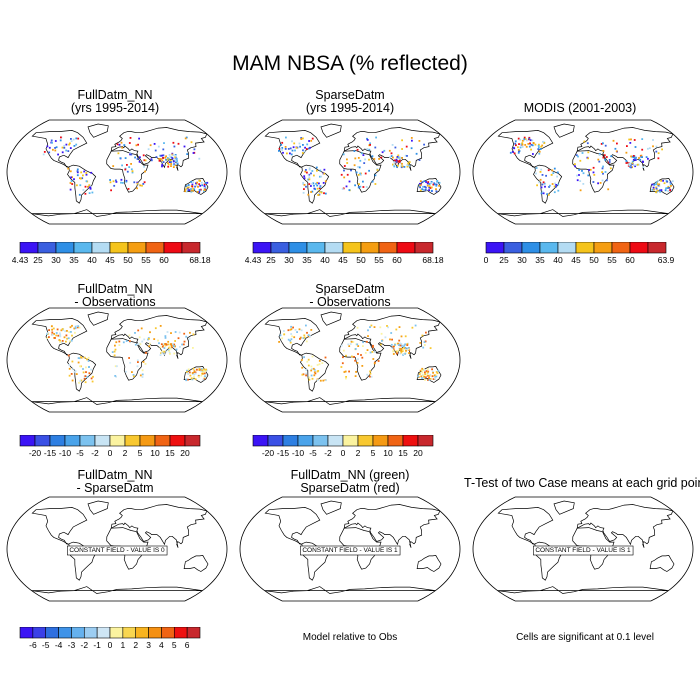  What do you see at coordinates (343, 446) in the screenshot?
I see `colorbar-sparsedatm-obs: -20 -15 -10 -5 -2 0 2 5 10 15 20` at bounding box center [343, 446].